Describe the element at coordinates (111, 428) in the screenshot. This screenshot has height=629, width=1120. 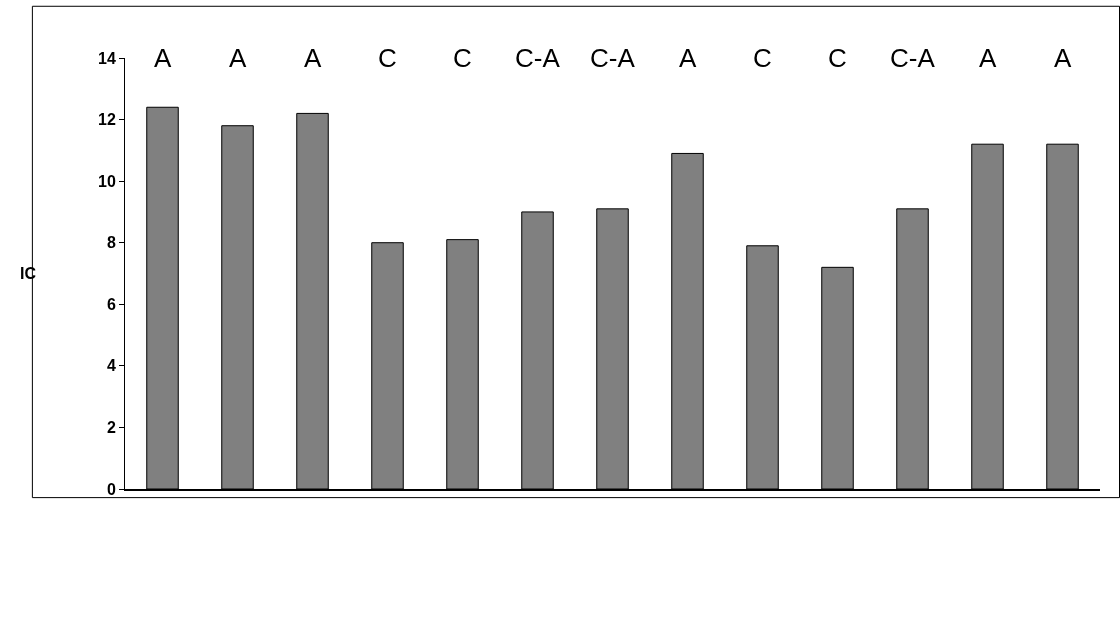
I see `y-tick-label: 2` at that location.